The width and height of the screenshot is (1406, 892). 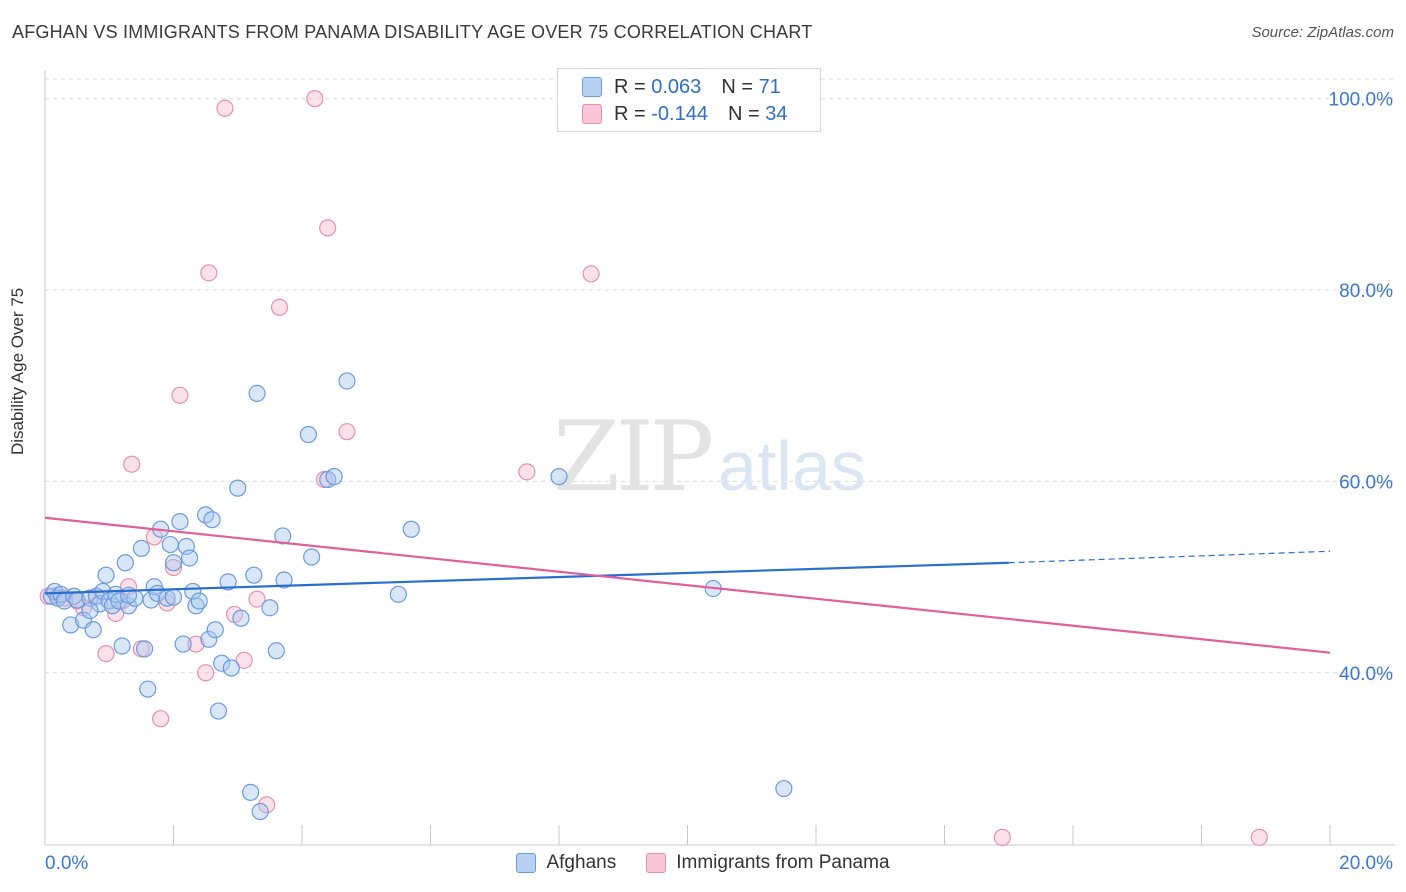 What do you see at coordinates (17, 371) in the screenshot?
I see `y-axis-label: Disability Age Over 75` at bounding box center [17, 371].